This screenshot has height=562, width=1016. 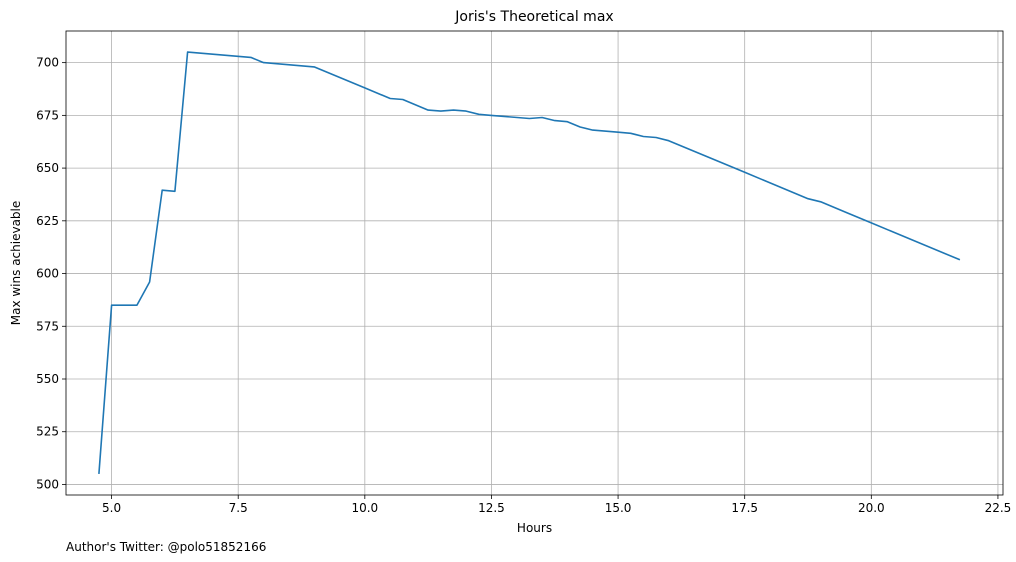 What do you see at coordinates (47, 115) in the screenshot?
I see `y-tick-label: 675` at bounding box center [47, 115].